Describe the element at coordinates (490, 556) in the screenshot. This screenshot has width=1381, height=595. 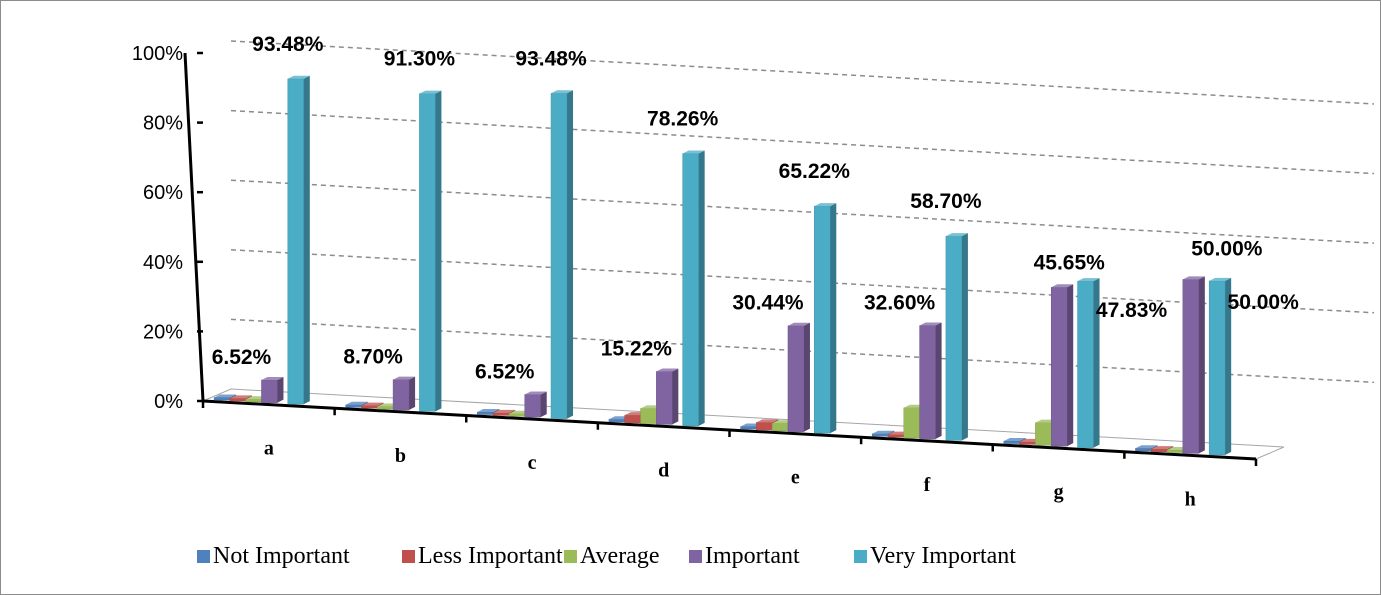
I see `legend-label: Less Important` at that location.